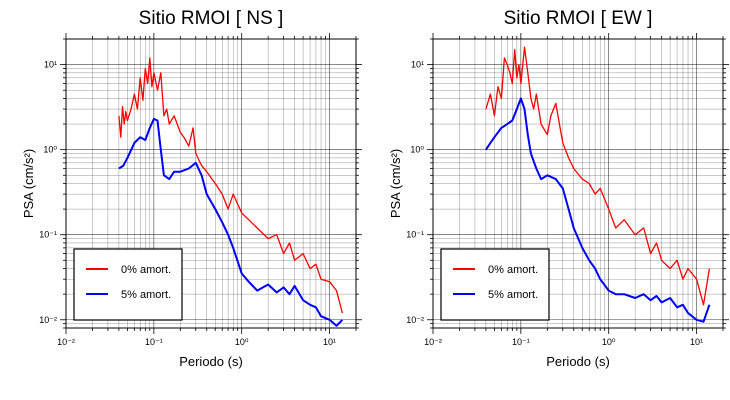 The width and height of the screenshot is (730, 400). What do you see at coordinates (211, 18) in the screenshot?
I see `chart-title: Sitio RMOI [ NS ]` at bounding box center [211, 18].